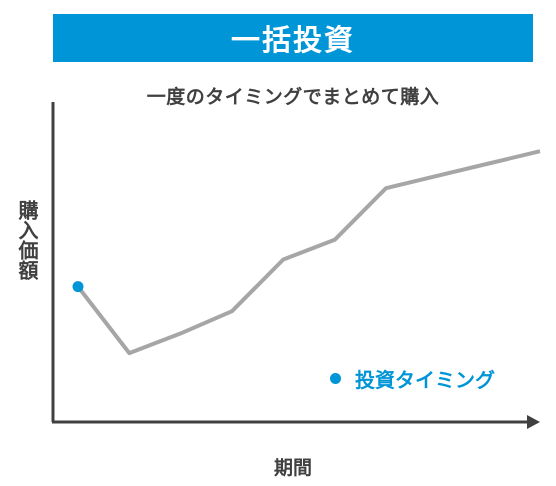 The width and height of the screenshot is (556, 486). I want to click on y-axis-label: 購入価額, so click(27, 240).